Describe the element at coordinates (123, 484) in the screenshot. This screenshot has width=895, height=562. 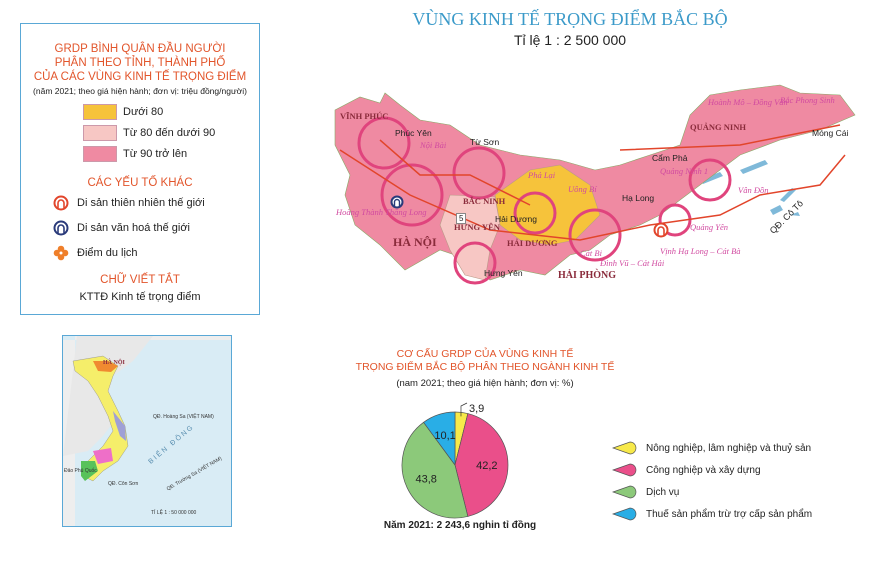
I see `inset-conson: QĐ. Côn Sơn` at that location.